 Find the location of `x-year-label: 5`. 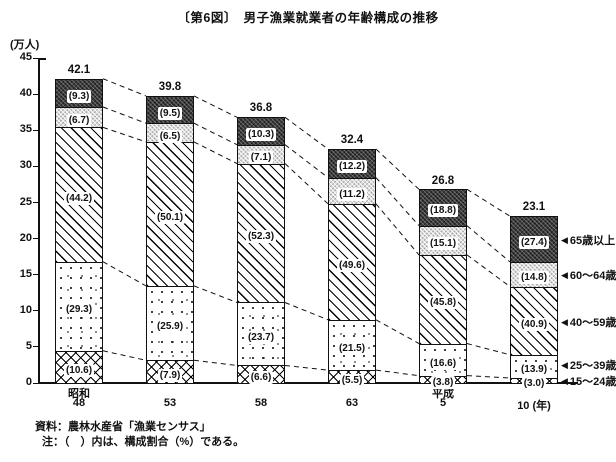

x-year-label: 5 is located at coordinates (443, 403).